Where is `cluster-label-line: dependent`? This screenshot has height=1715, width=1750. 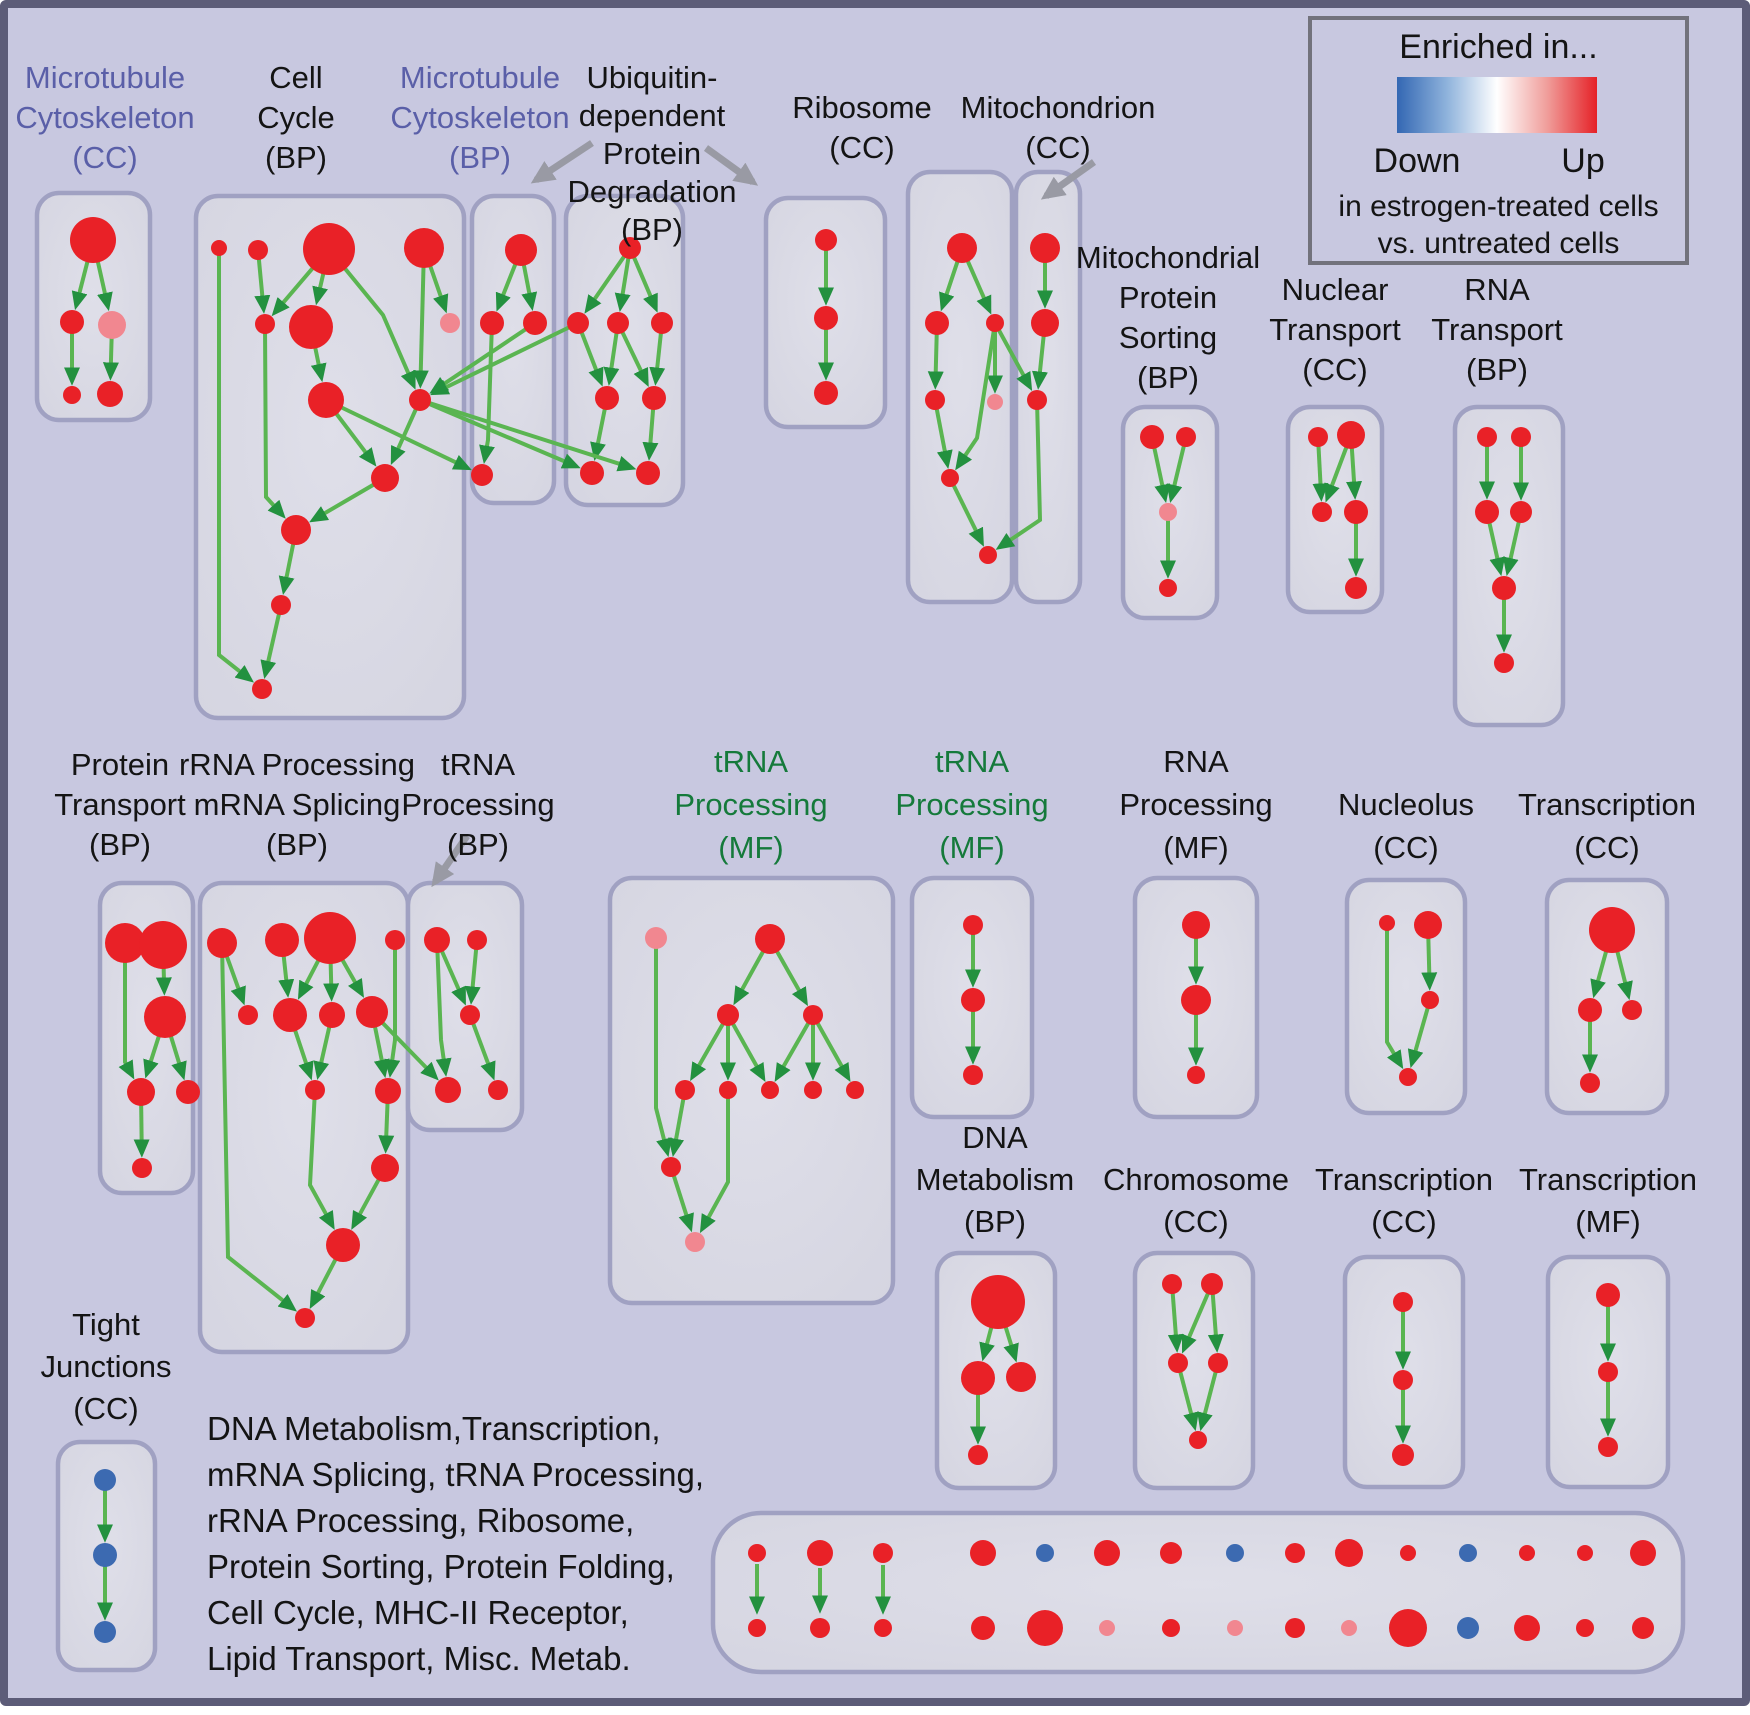
cluster-label-line: dependent is located at coordinates (652, 115).